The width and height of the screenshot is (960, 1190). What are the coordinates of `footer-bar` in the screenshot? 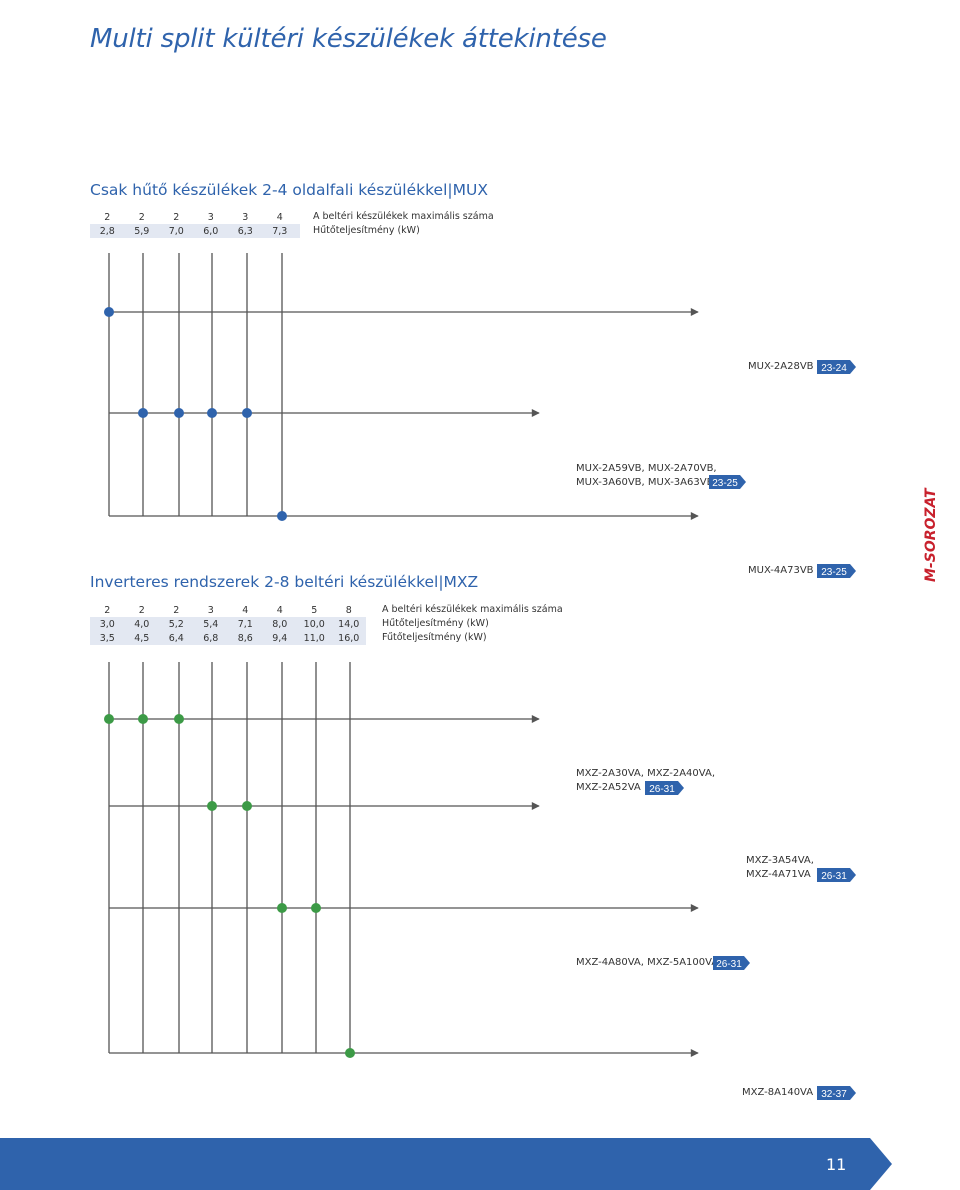 It's located at (446, 1164).